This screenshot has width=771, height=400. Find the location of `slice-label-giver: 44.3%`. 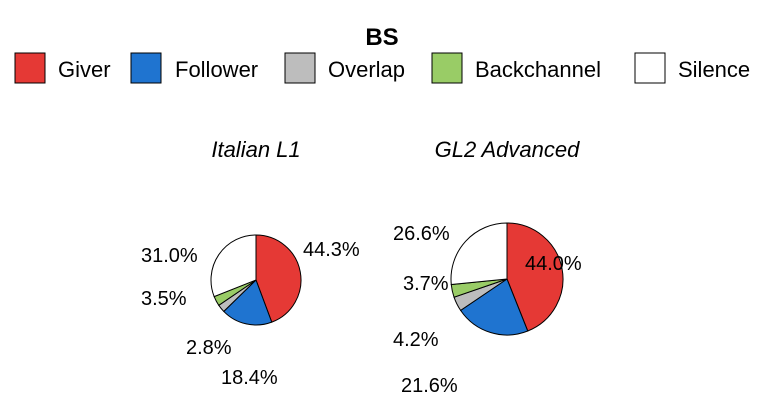

slice-label-giver: 44.3% is located at coordinates (331, 250).